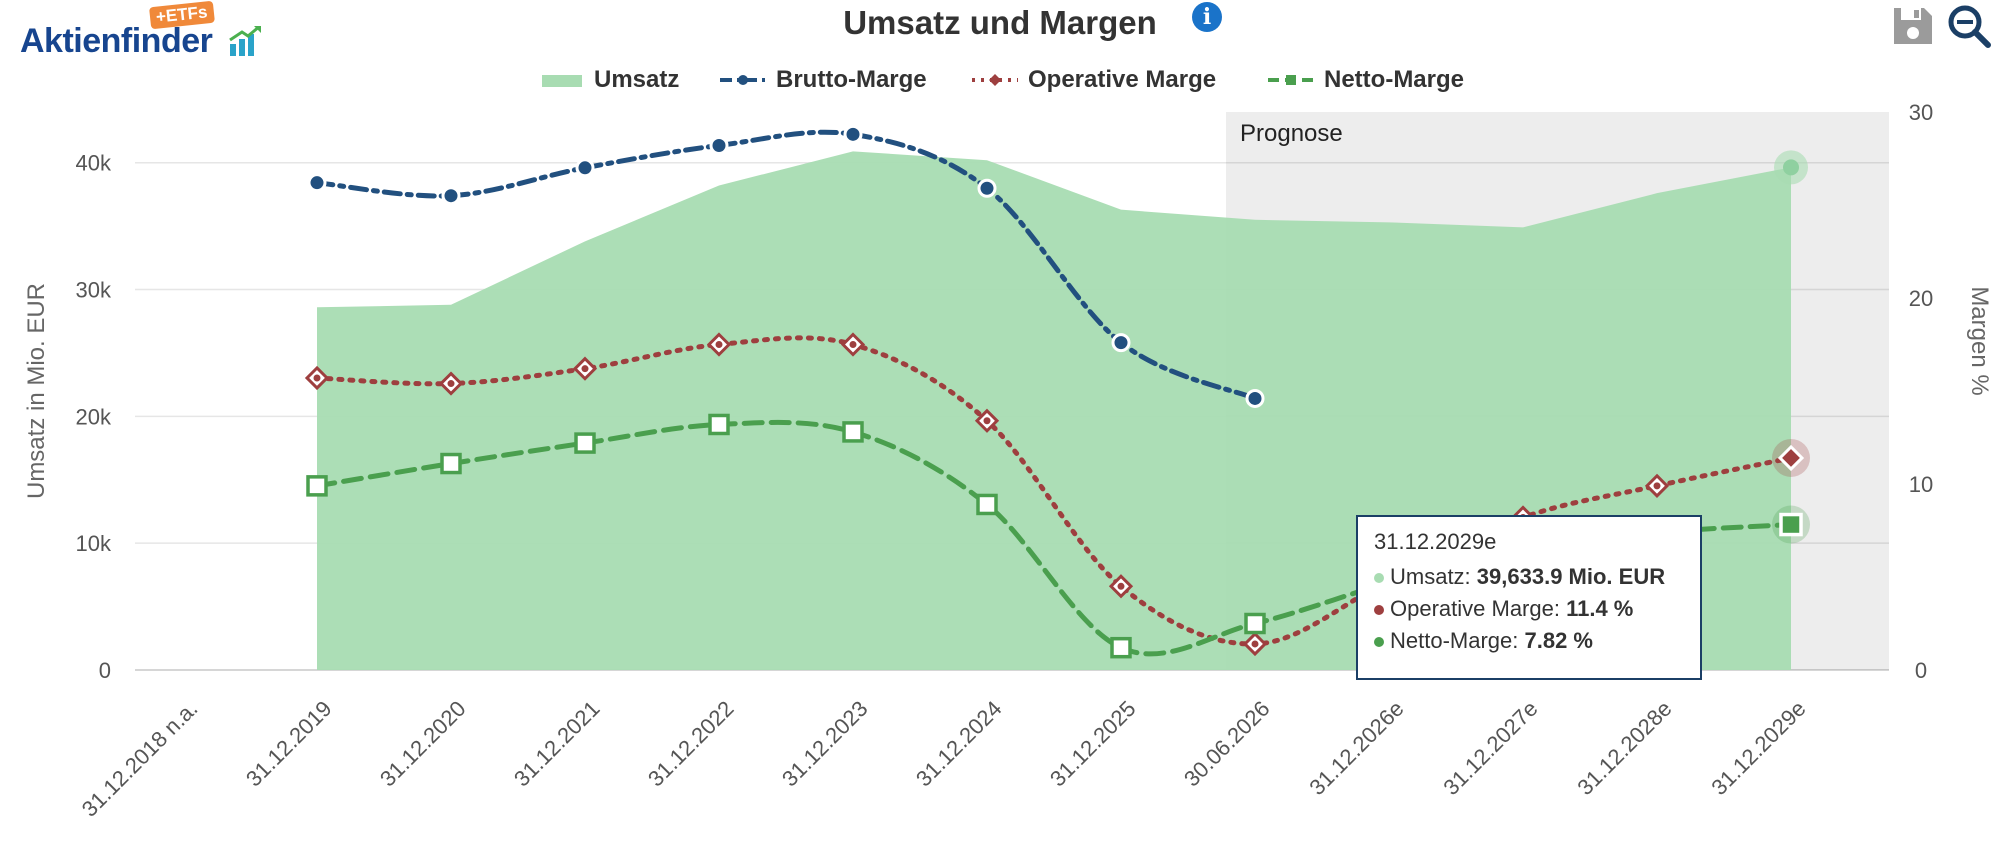 This screenshot has width=2000, height=849. What do you see at coordinates (1379, 642) in the screenshot?
I see `tooltip-dot-netto-marge` at bounding box center [1379, 642].